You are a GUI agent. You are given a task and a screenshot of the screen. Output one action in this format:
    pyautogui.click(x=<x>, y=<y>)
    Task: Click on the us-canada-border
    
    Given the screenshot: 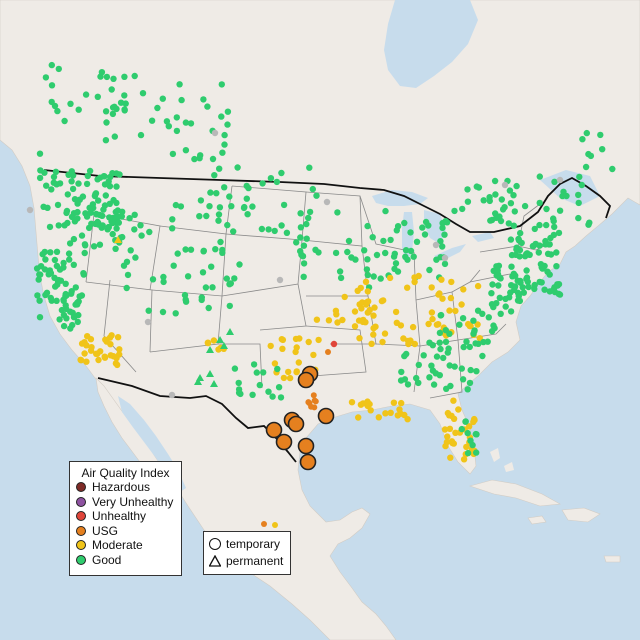 What is the action you would take?
    pyautogui.click(x=327, y=201)
    